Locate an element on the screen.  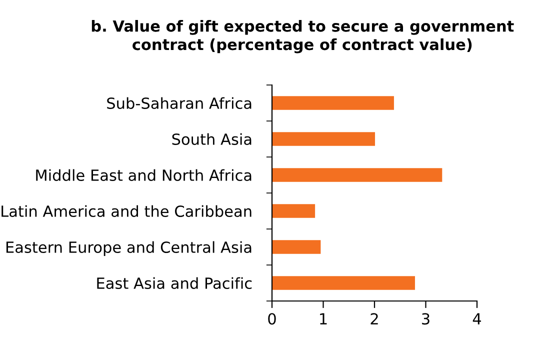
y-tick-label: South Asia is located at coordinates (212, 139).